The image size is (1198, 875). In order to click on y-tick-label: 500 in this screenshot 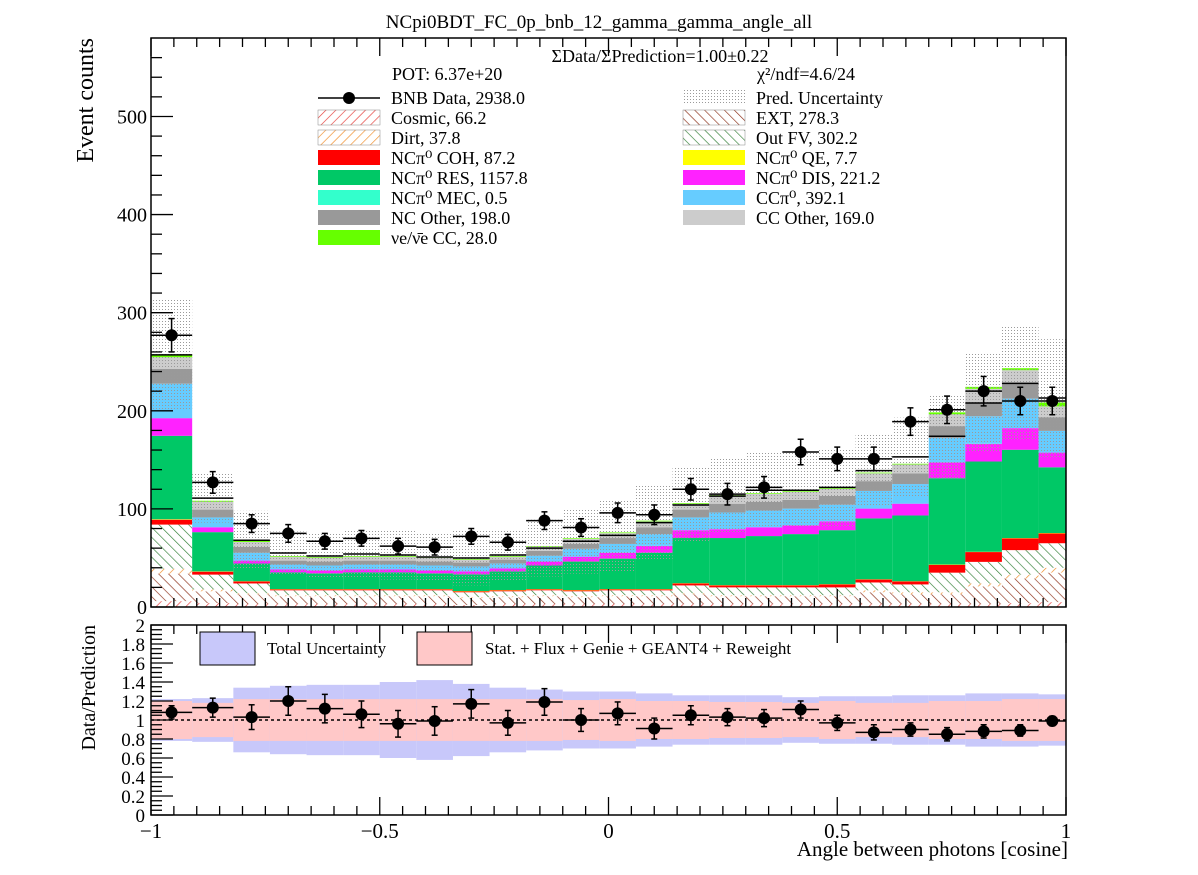, I will do `click(132, 117)`.